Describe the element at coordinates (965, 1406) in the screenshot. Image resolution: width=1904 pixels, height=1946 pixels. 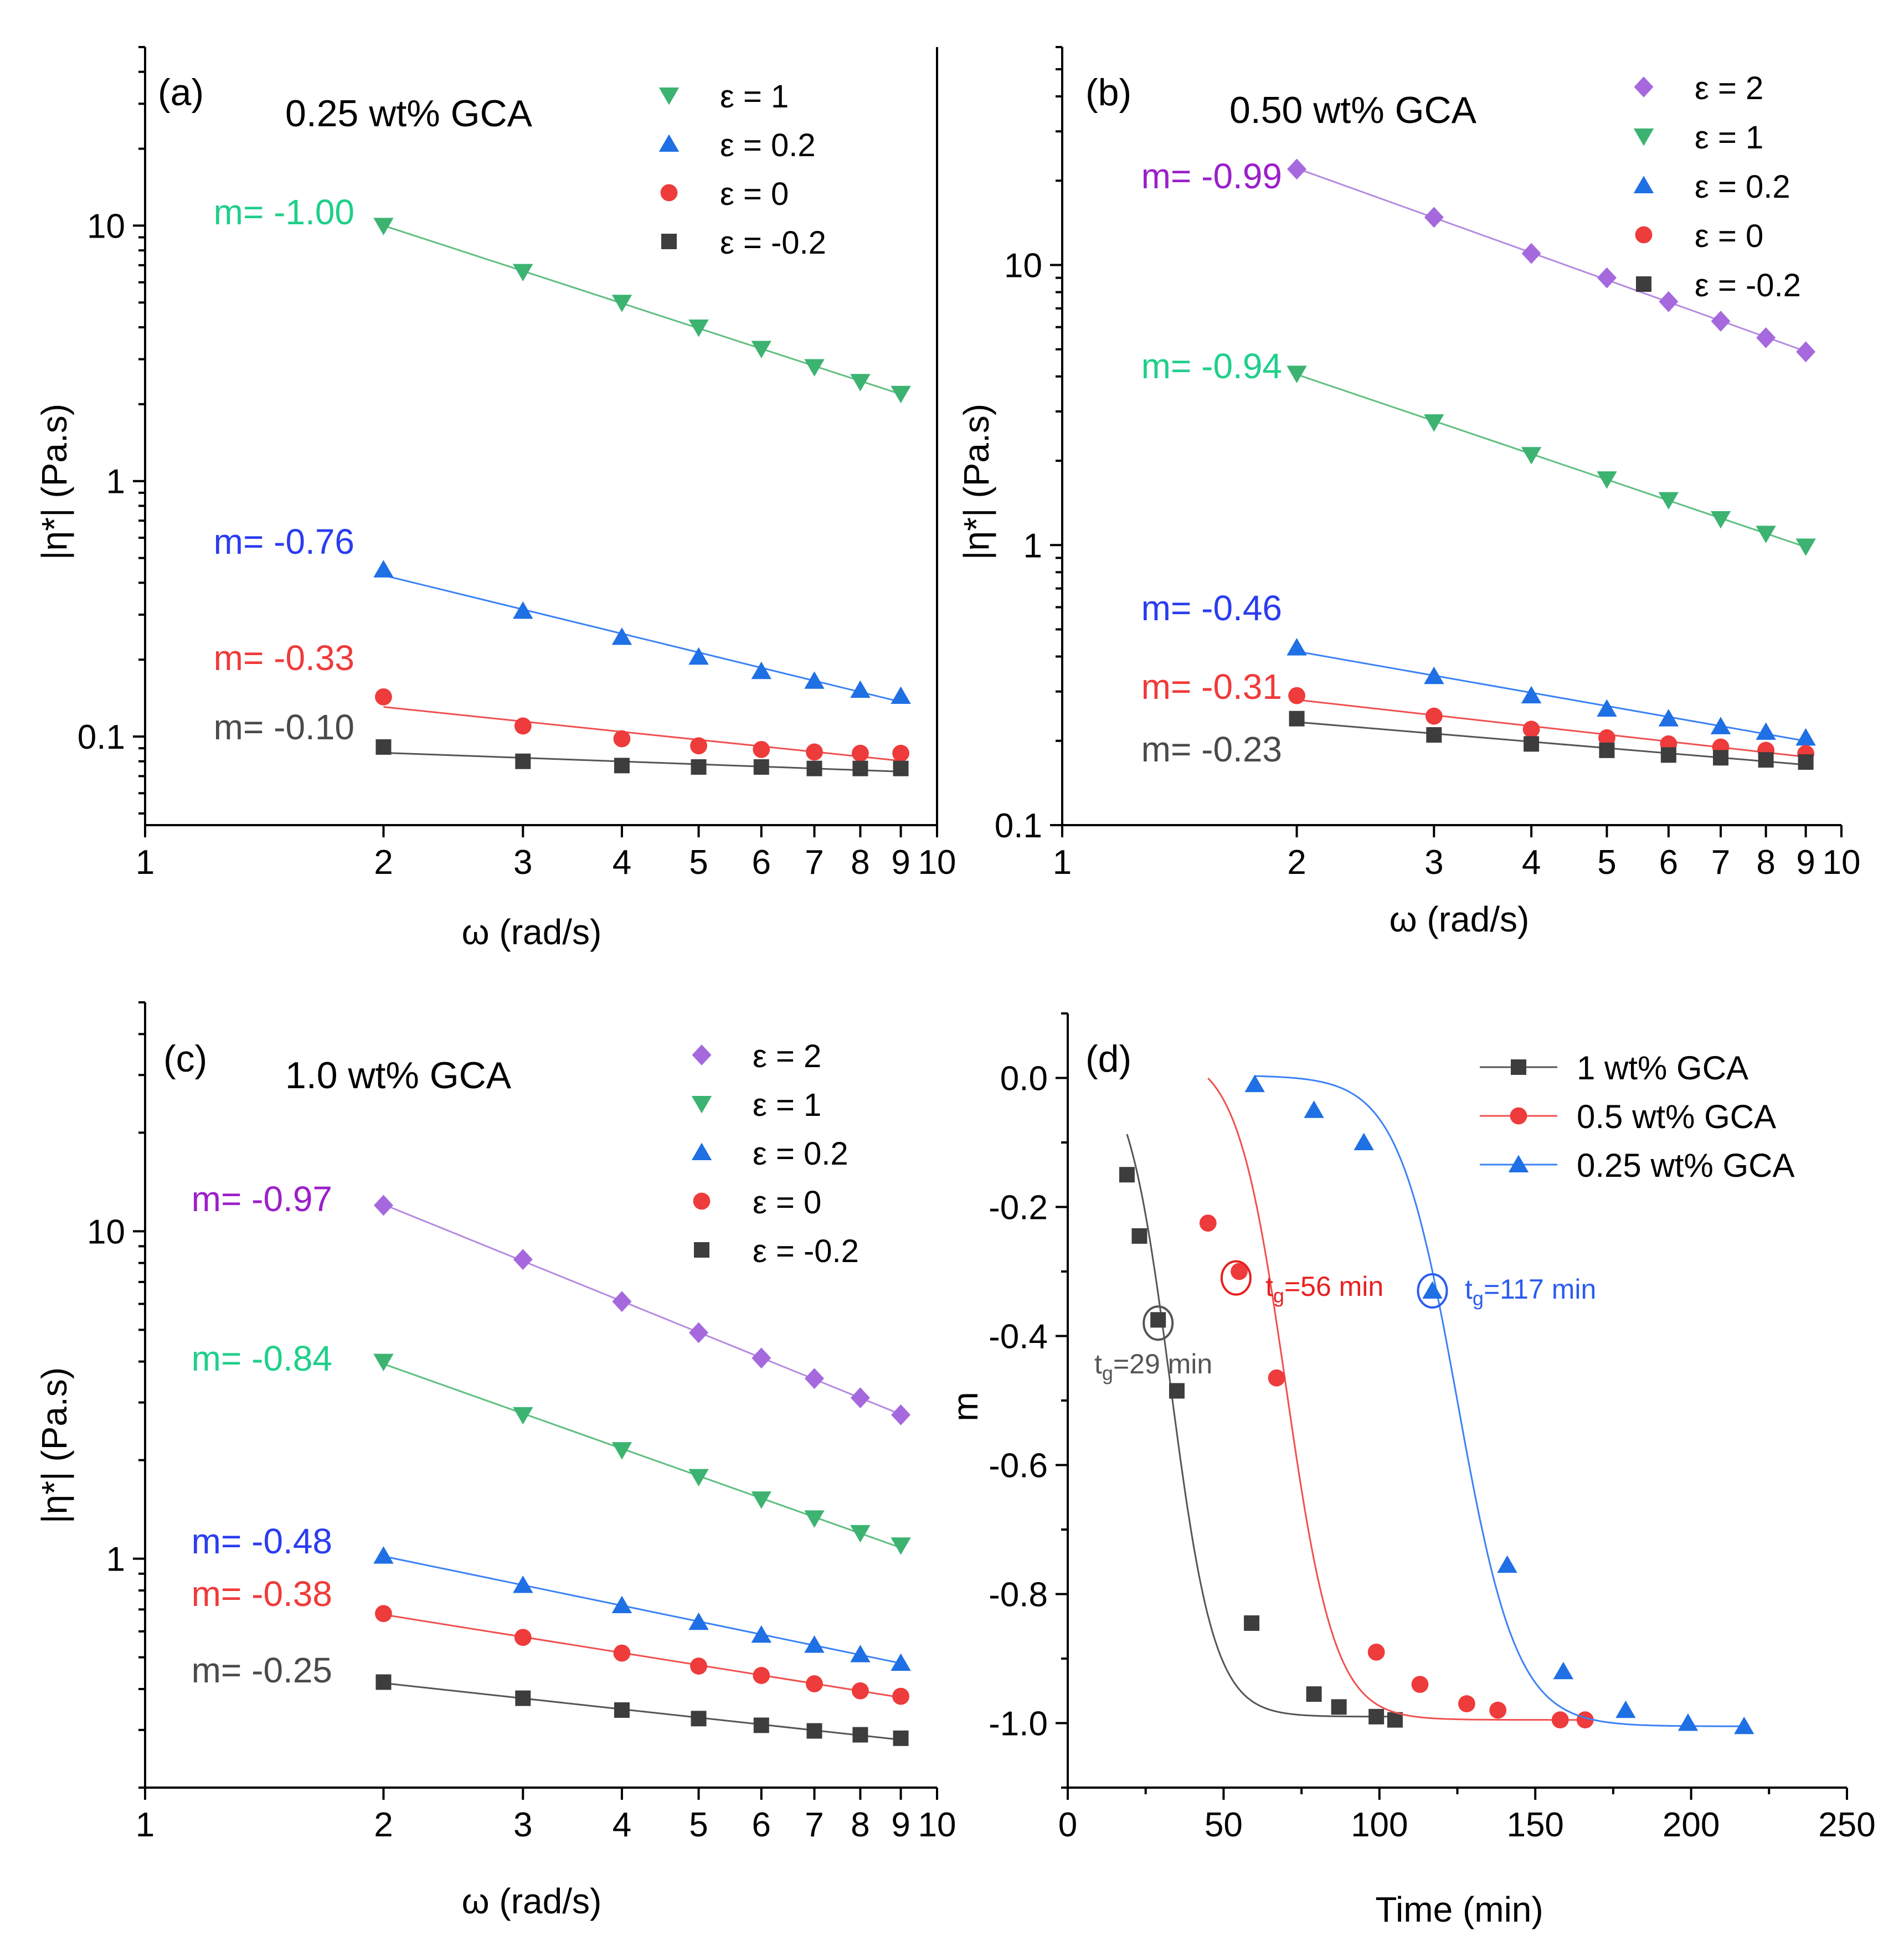
I see `panel-d-ylabel: m` at that location.